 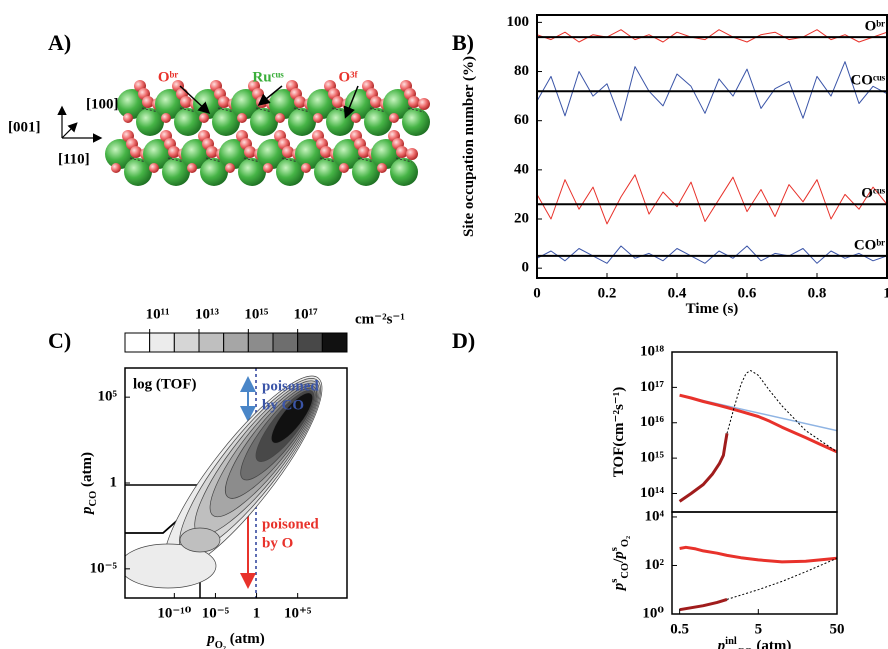 What do you see at coordinates (712, 309) in the screenshot?
I see `label-part: Time (s)` at bounding box center [712, 309].